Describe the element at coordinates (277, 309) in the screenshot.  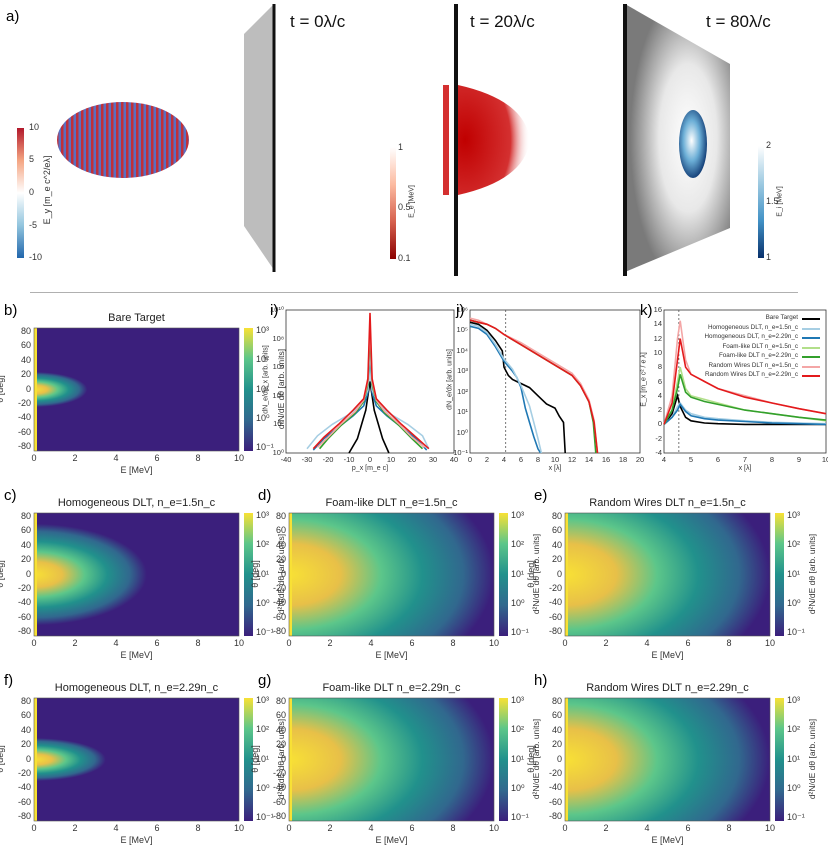
I see `y-tick-label: 10¹⁰` at that location.